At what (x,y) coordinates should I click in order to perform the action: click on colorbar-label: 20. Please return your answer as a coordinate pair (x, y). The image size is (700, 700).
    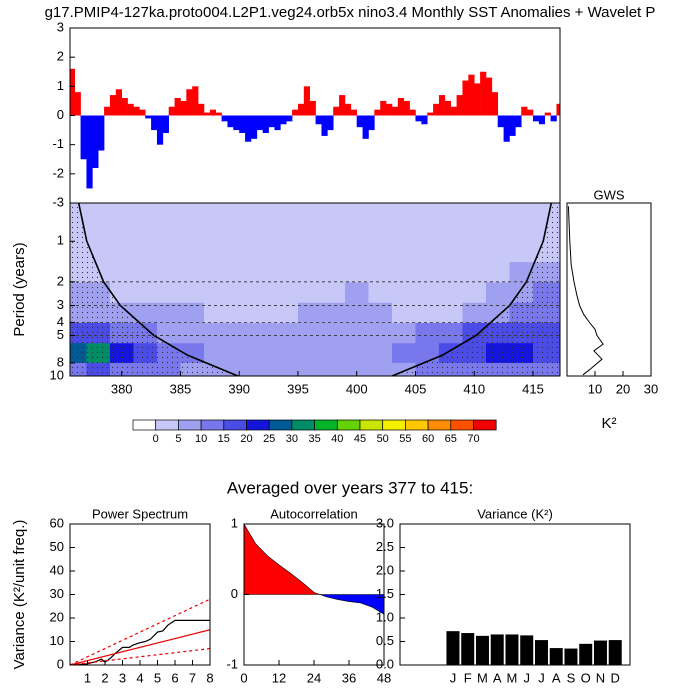
    Looking at the image, I should click on (246, 439).